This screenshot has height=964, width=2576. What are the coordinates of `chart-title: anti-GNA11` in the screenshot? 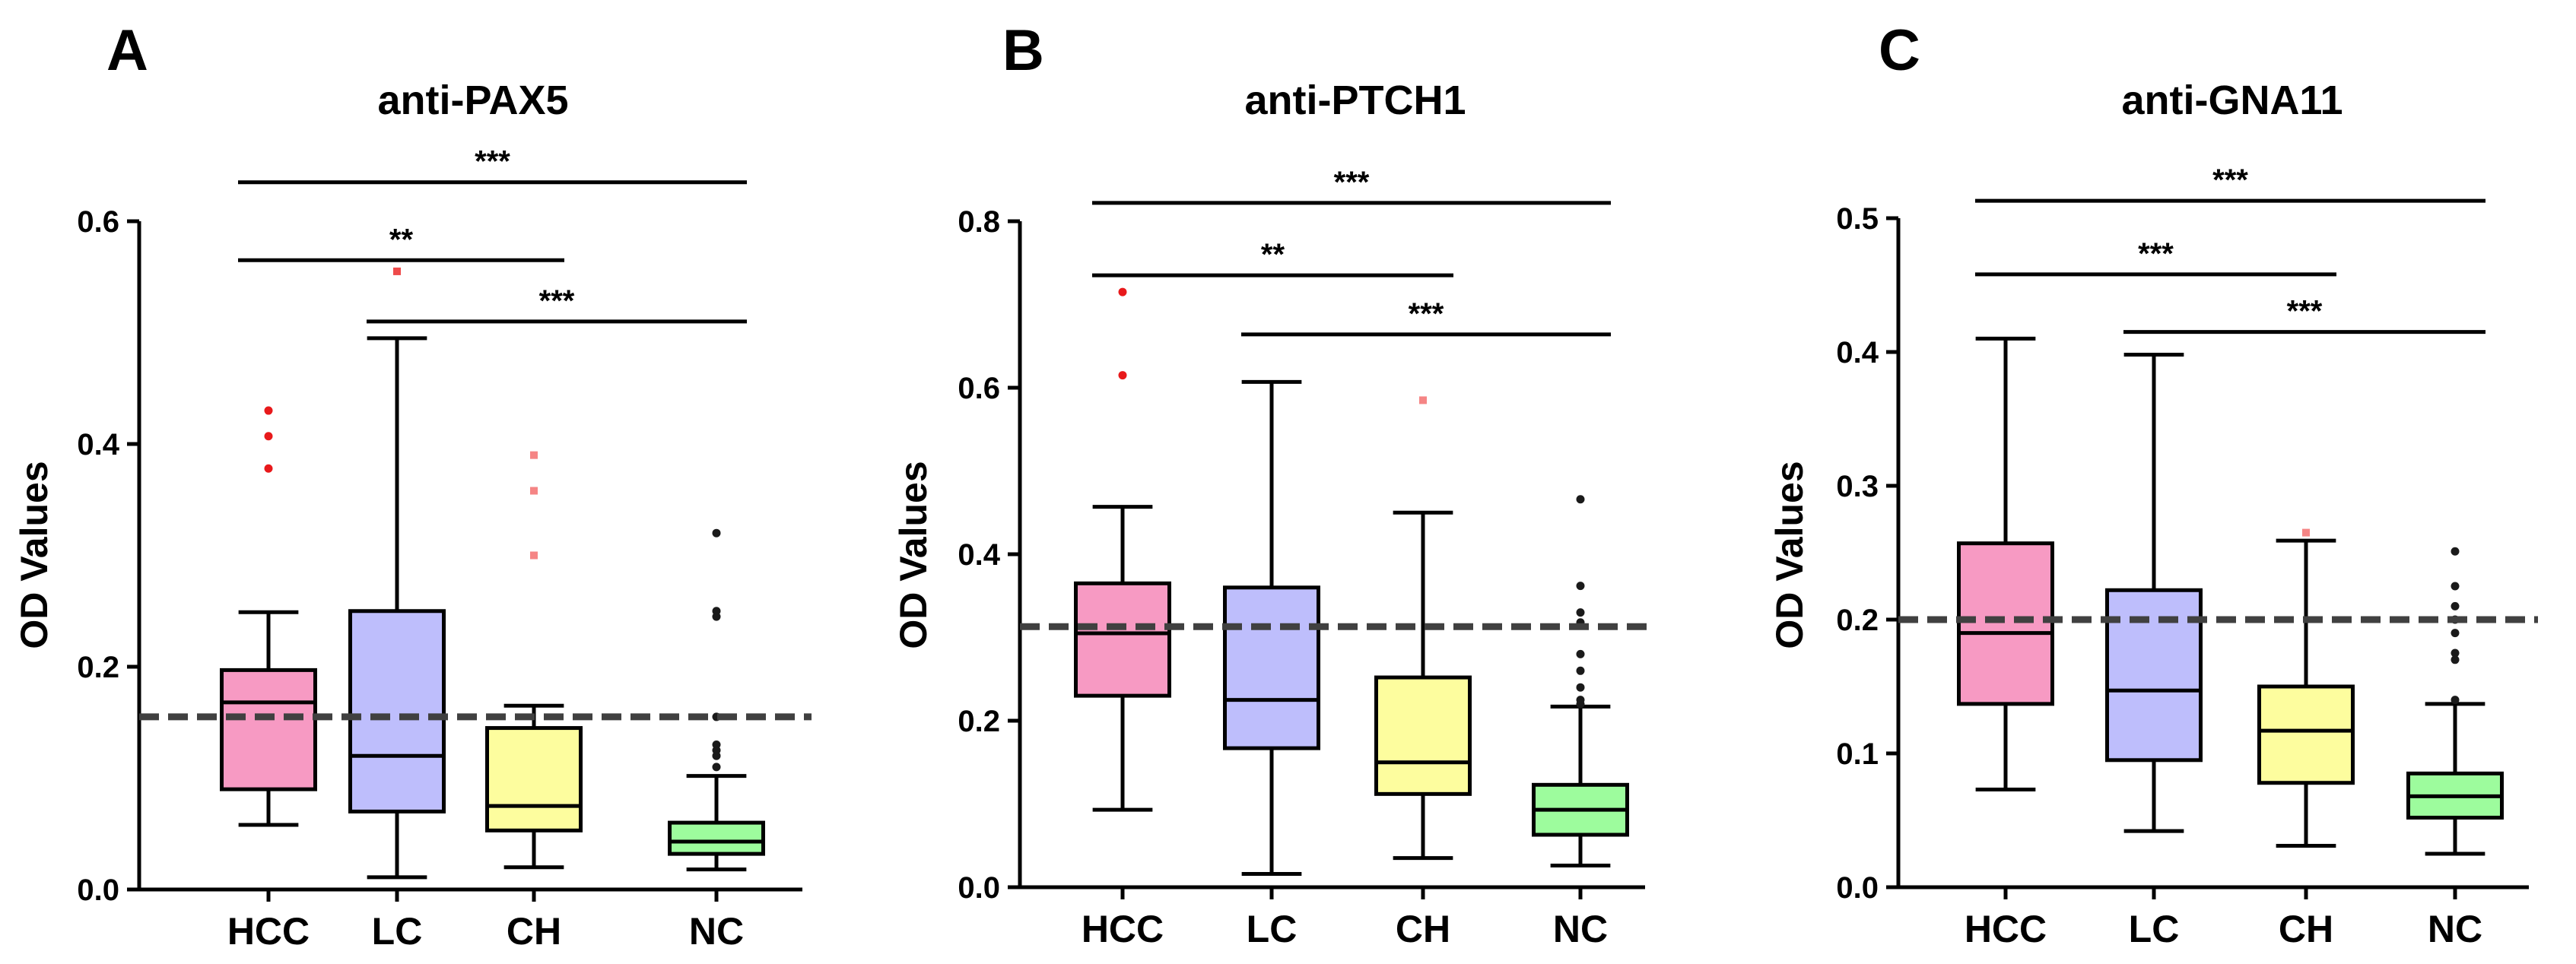 It's located at (2232, 100).